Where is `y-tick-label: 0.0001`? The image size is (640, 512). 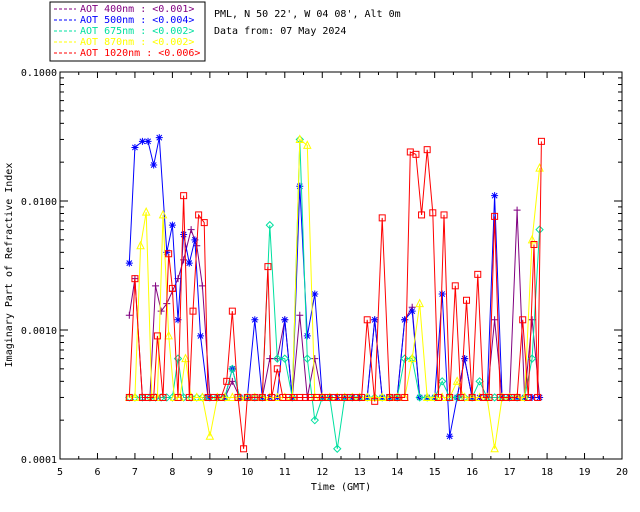 y-tick-label: 0.0001 is located at coordinates (39, 460).